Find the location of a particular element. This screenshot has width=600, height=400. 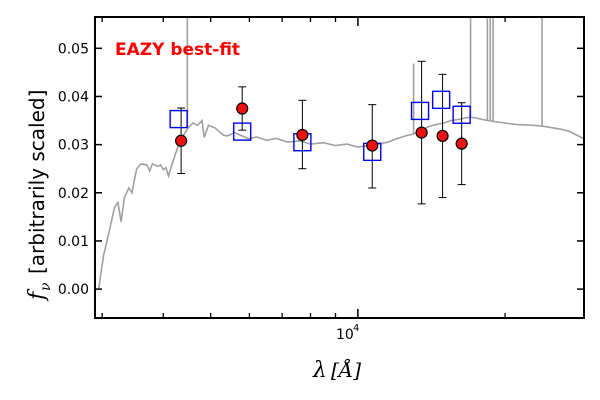

y-tick-label-1: 0.01 is located at coordinates (73, 242).